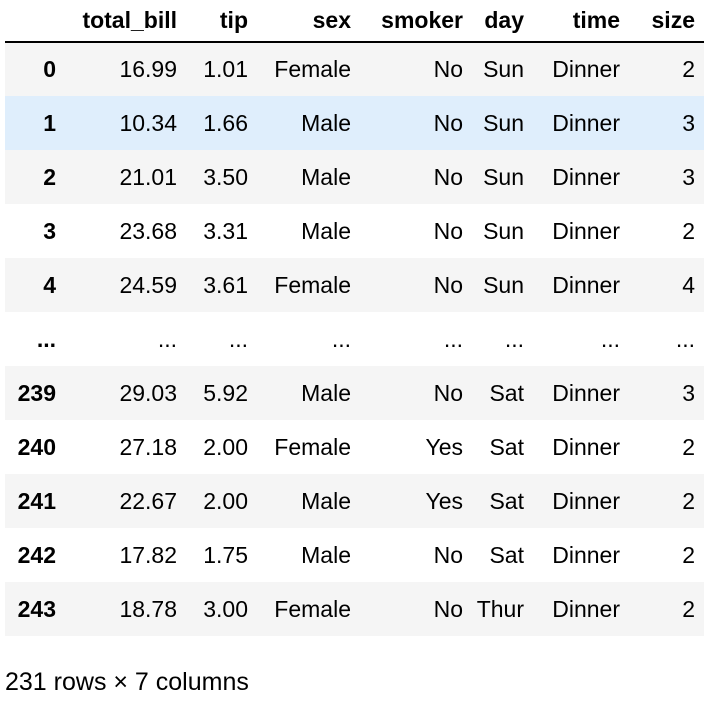 The width and height of the screenshot is (704, 708). Describe the element at coordinates (225, 608) in the screenshot. I see `cell-tip: 3.00` at that location.